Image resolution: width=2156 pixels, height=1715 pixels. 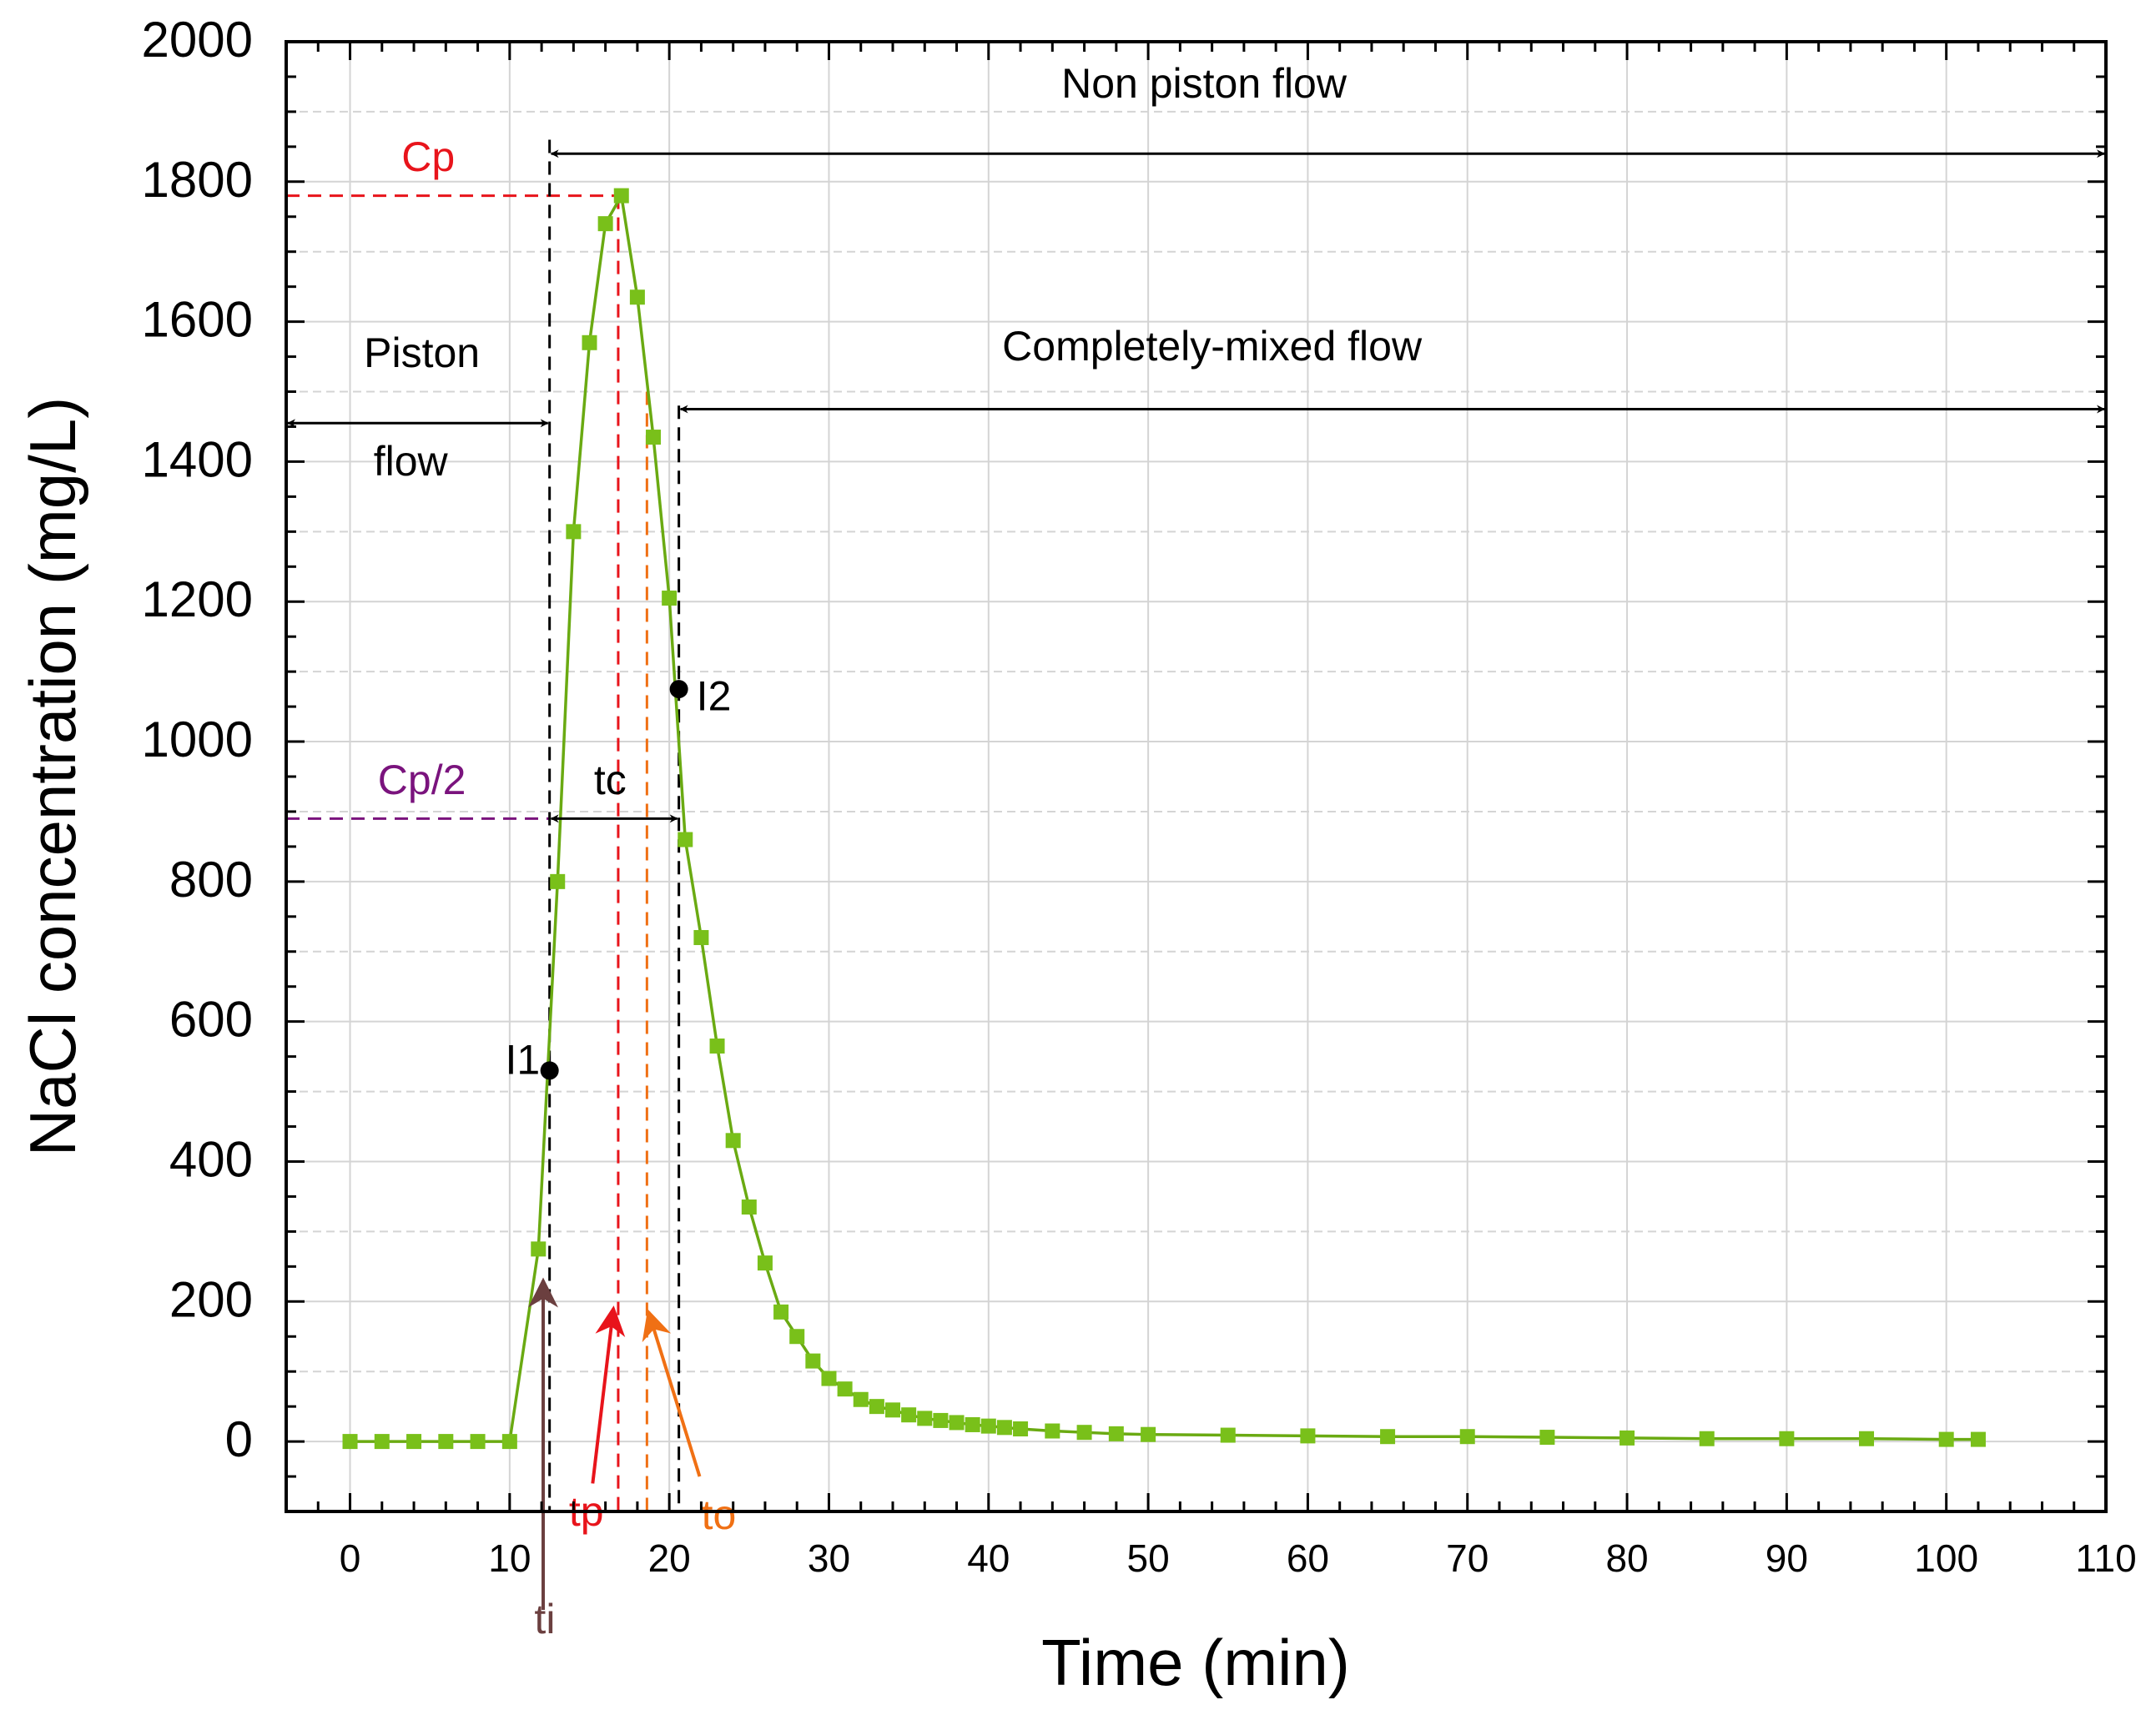 I want to click on y-tick-label: 600, so click(x=211, y=1020).